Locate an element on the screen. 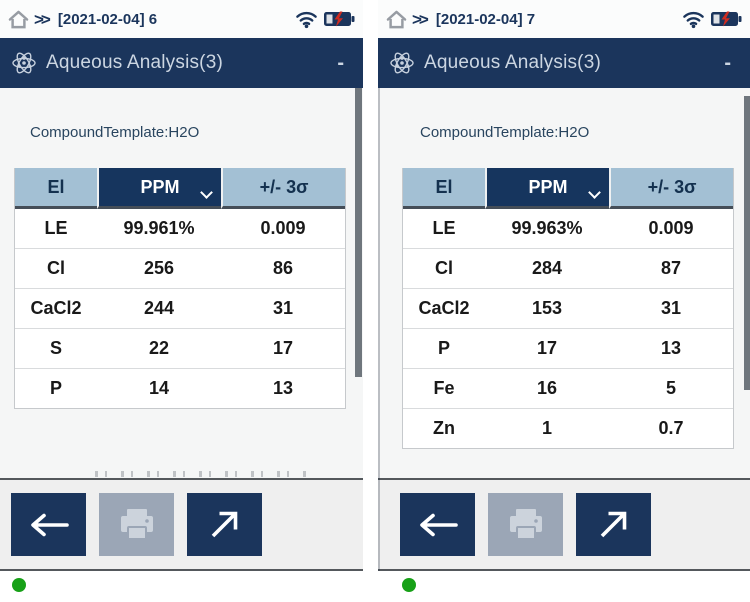 The image size is (750, 602). table-row: LE 99.961% 0.009 is located at coordinates (180, 229).